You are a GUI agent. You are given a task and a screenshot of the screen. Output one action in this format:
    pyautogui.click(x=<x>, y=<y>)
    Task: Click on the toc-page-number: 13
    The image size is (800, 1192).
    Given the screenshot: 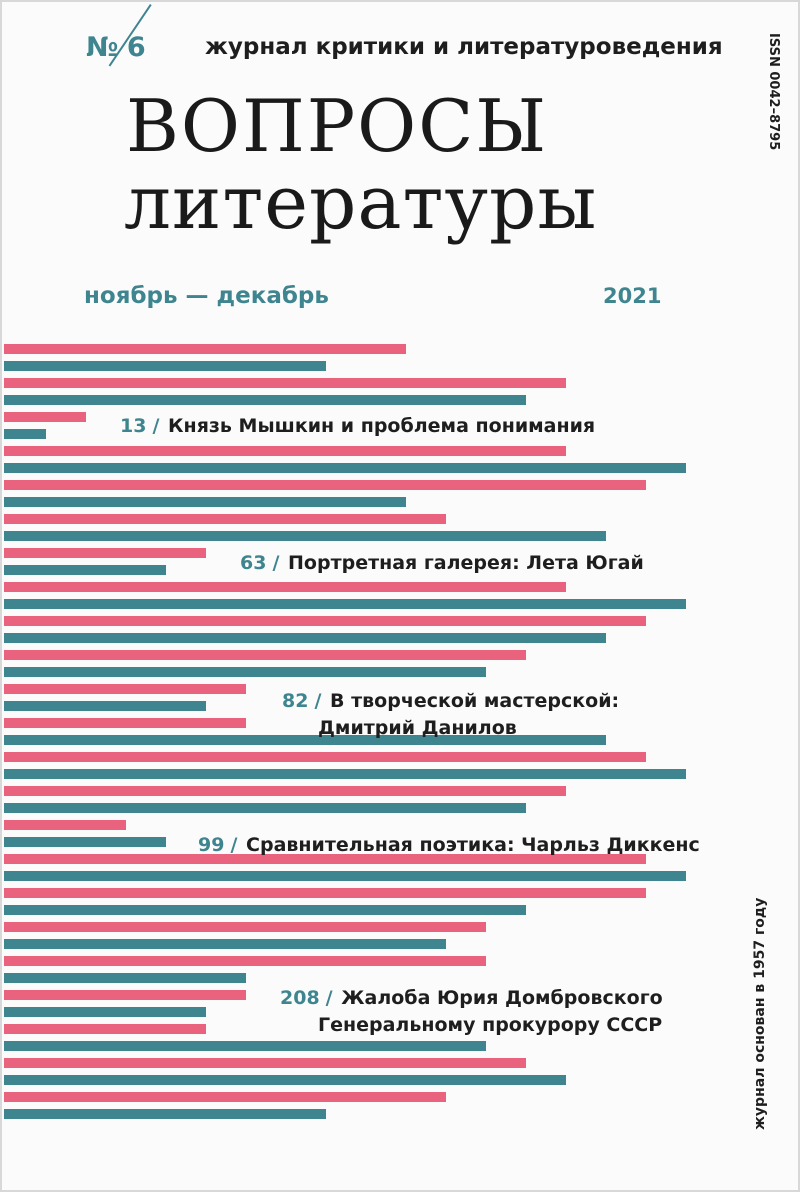 What is the action you would take?
    pyautogui.click(x=133, y=426)
    